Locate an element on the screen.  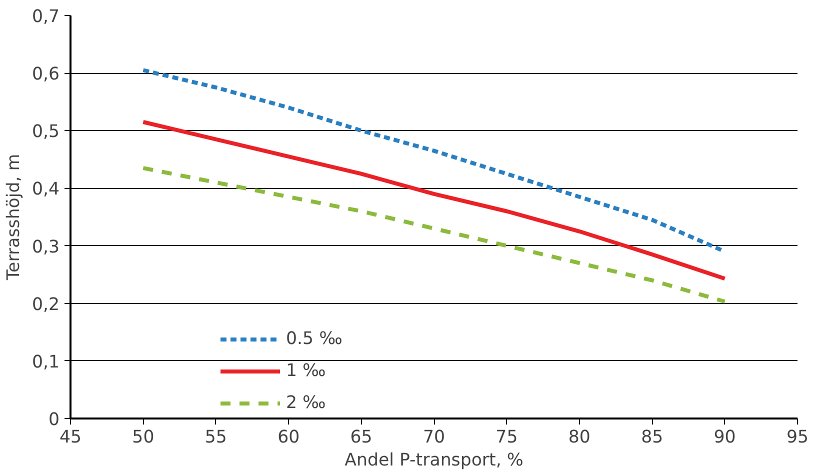
y-tick-label: 0 is located at coordinates (54, 420).